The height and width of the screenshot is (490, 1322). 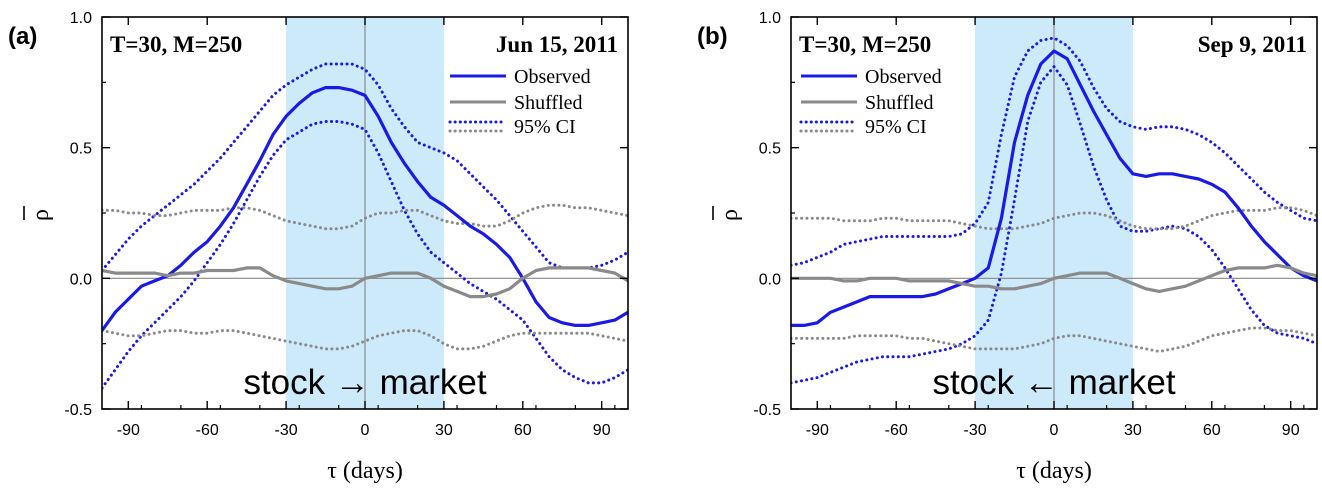 I want to click on panel-label: (b), so click(x=712, y=36).